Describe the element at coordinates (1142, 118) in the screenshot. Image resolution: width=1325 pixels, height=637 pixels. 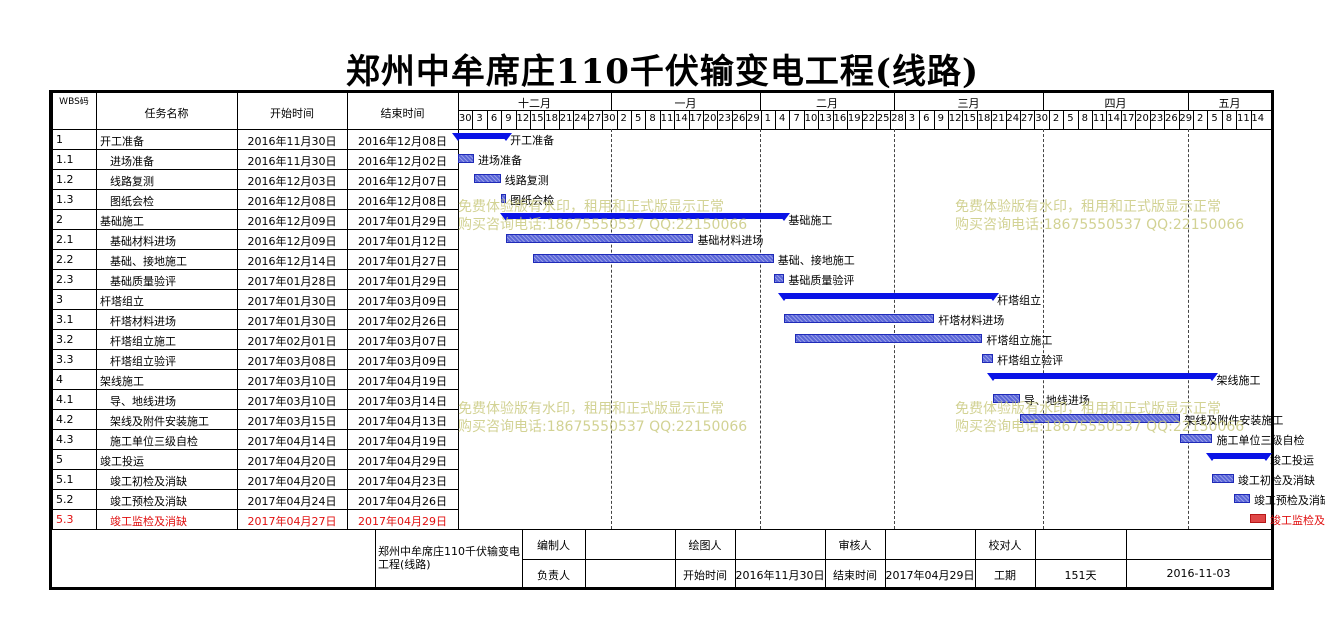
I see `day-tick: 20` at that location.